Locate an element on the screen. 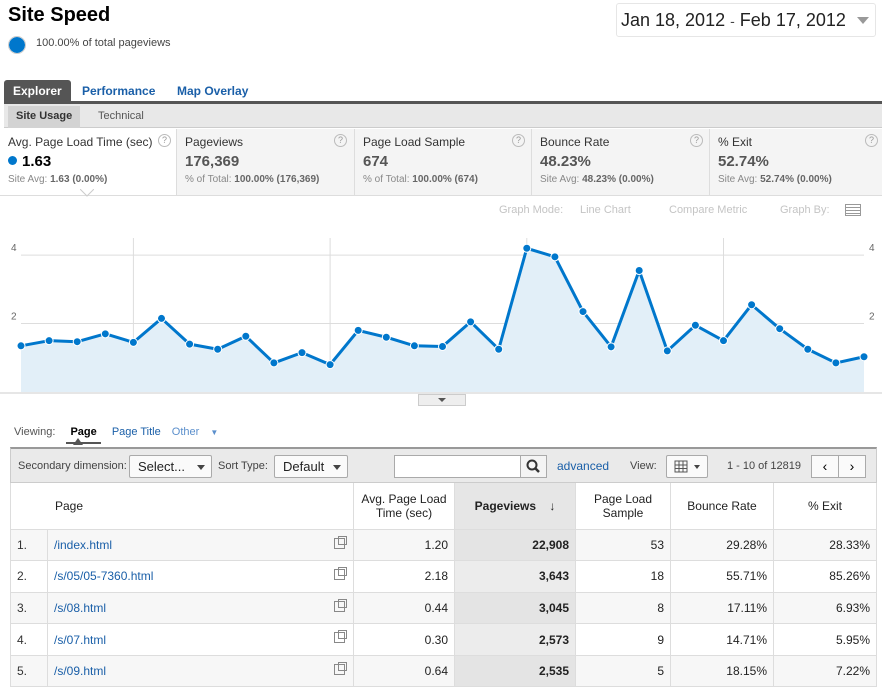 Image resolution: width=882 pixels, height=690 pixels. row-sample: 18 is located at coordinates (623, 576).